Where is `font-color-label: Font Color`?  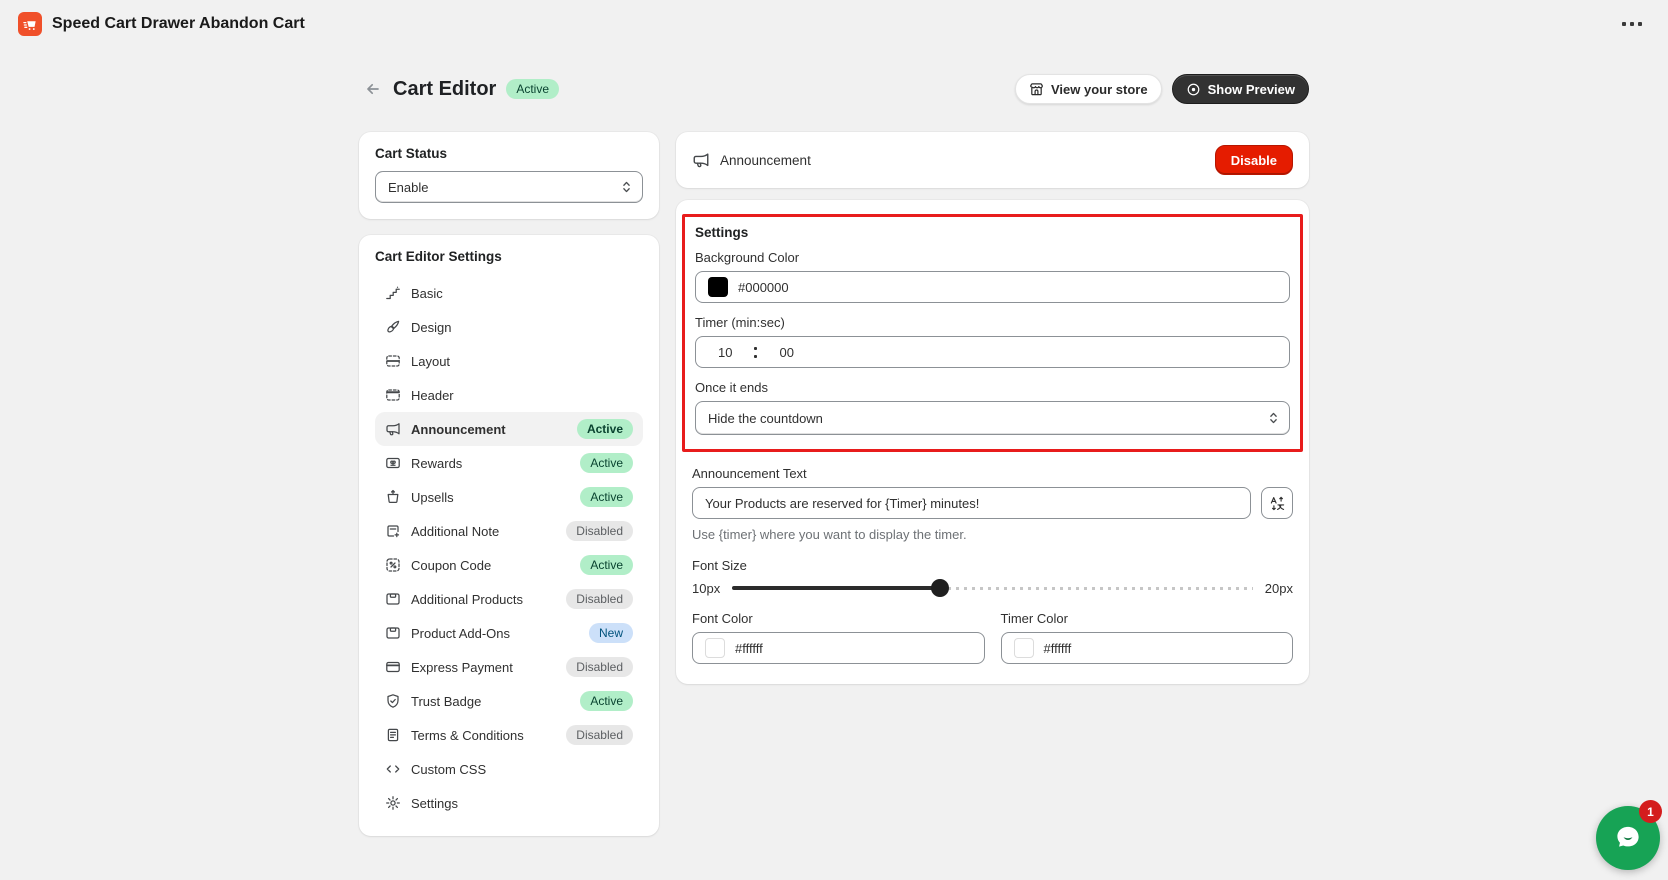 font-color-label: Font Color is located at coordinates (722, 618).